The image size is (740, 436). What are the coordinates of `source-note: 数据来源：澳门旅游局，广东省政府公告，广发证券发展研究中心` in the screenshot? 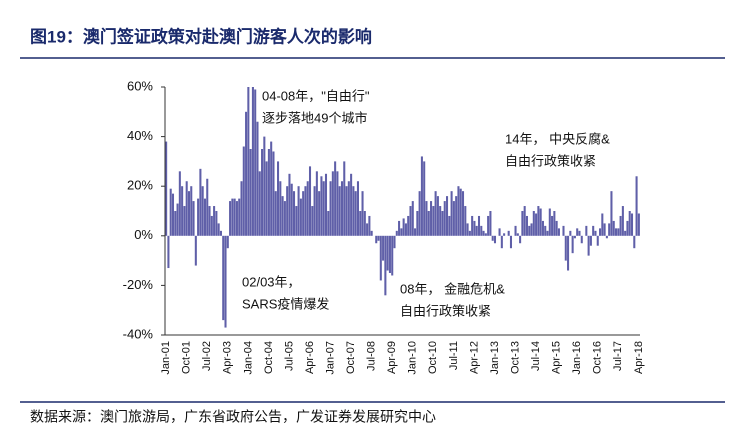 It's located at (233, 417).